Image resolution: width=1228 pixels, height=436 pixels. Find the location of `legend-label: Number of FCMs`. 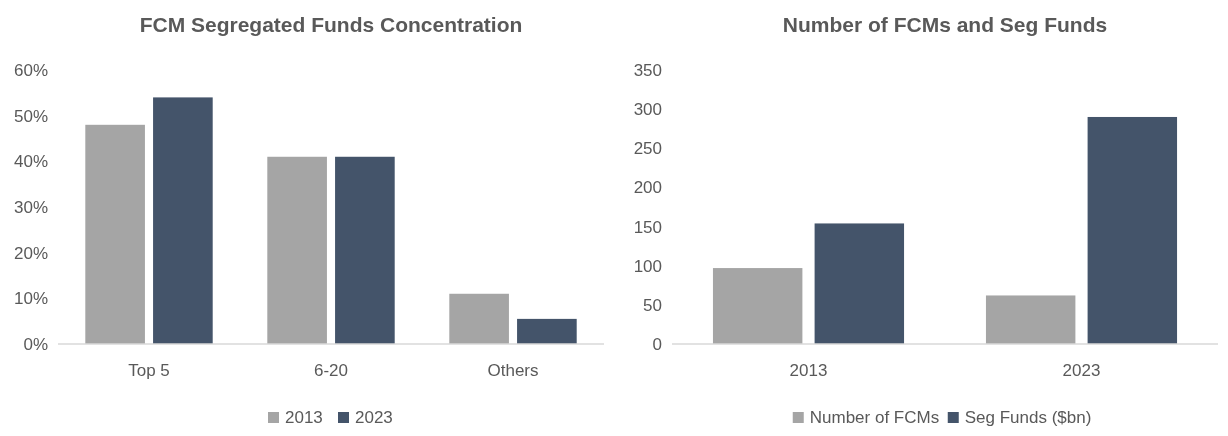

legend-label: Number of FCMs is located at coordinates (874, 417).